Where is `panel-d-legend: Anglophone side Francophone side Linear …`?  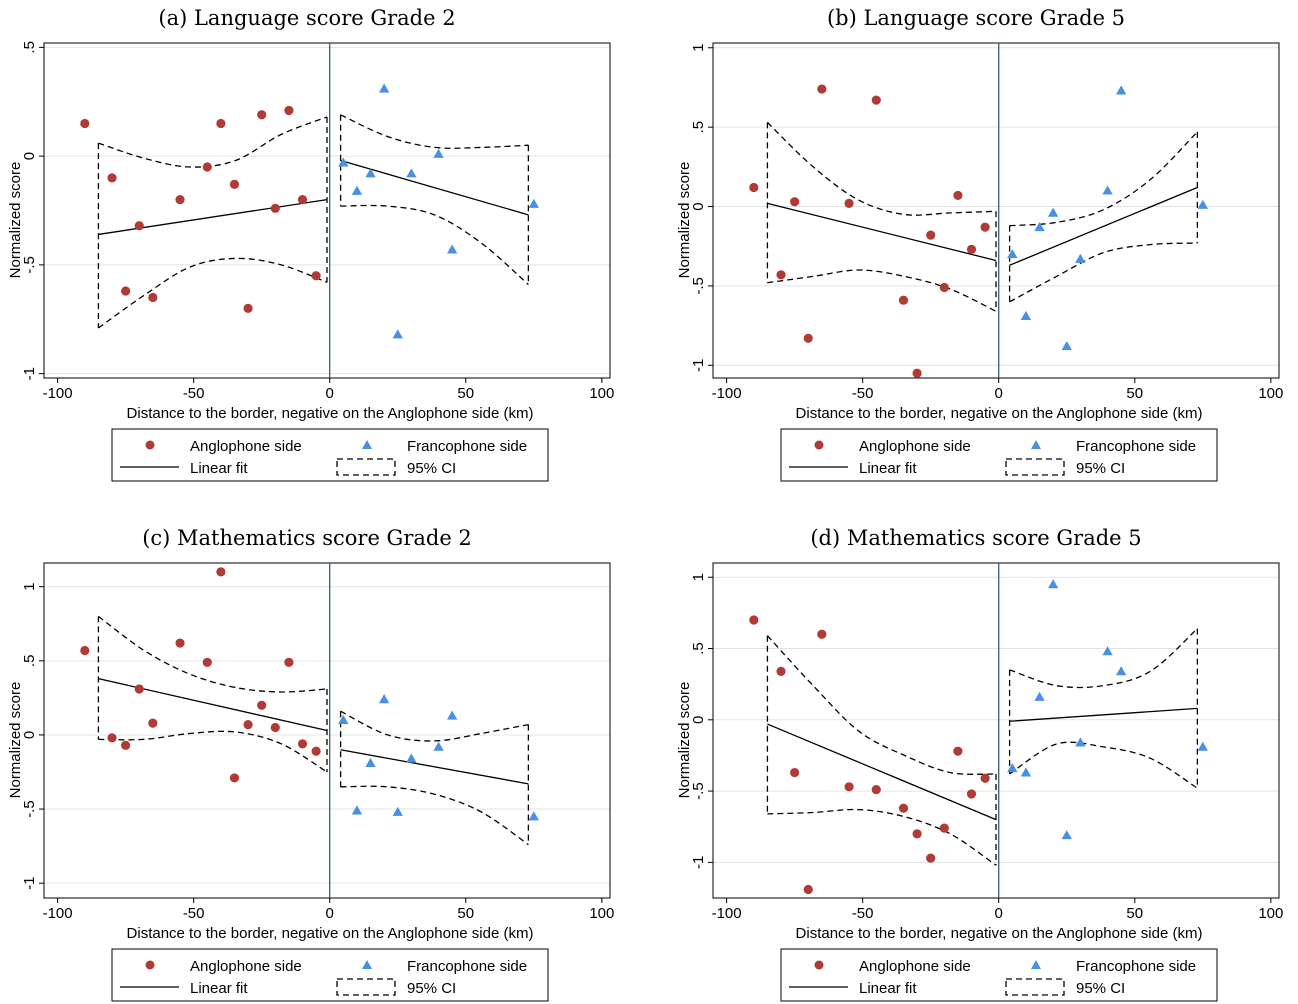
panel-d-legend: Anglophone side Francophone side Linear … is located at coordinates (999, 975).